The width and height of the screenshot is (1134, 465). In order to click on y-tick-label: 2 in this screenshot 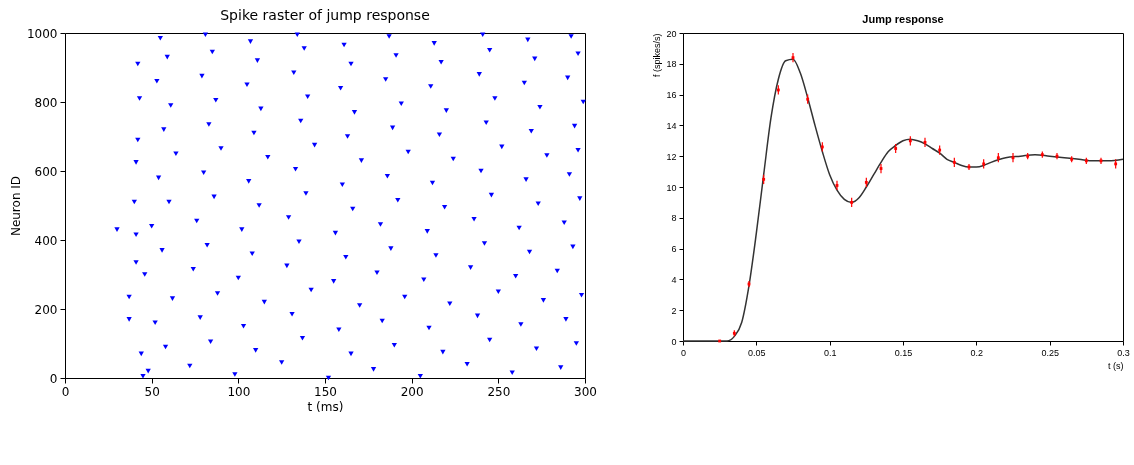, I will do `click(674, 310)`.